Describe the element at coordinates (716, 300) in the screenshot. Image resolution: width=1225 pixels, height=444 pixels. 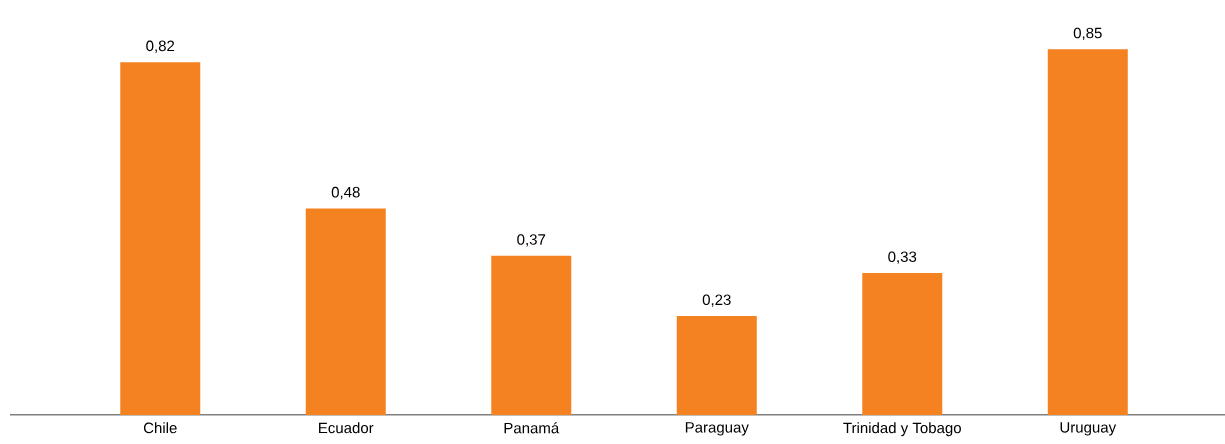
I see `data-label: 0,23` at that location.